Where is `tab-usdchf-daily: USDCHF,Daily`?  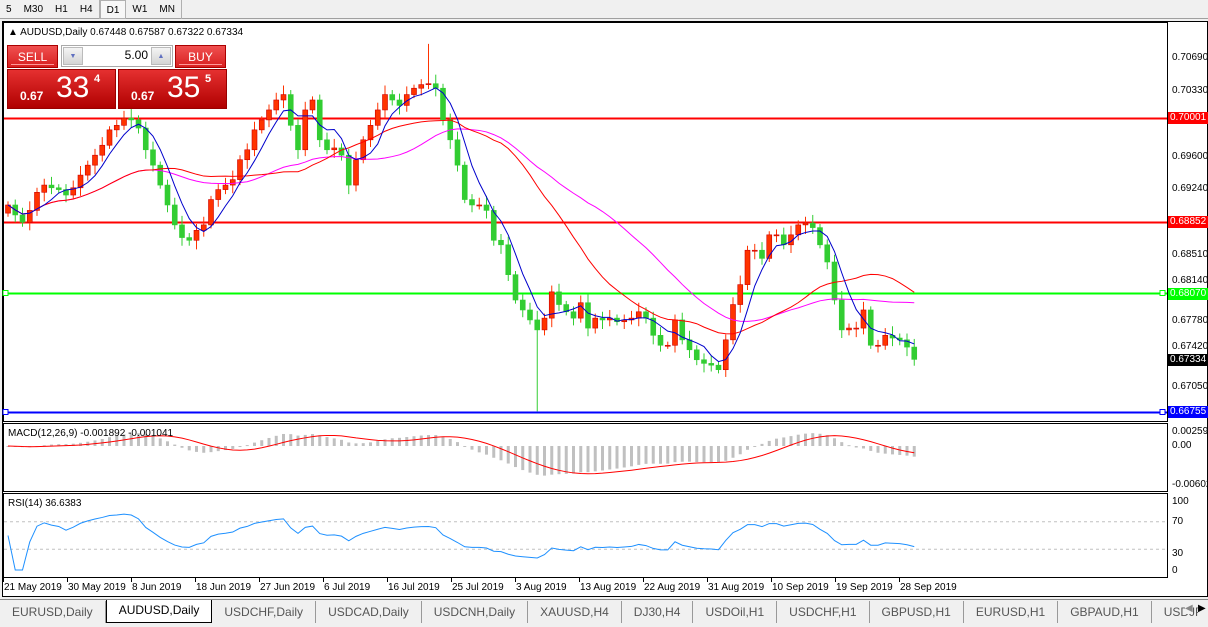 tab-usdchf-daily: USDCHF,Daily is located at coordinates (264, 612).